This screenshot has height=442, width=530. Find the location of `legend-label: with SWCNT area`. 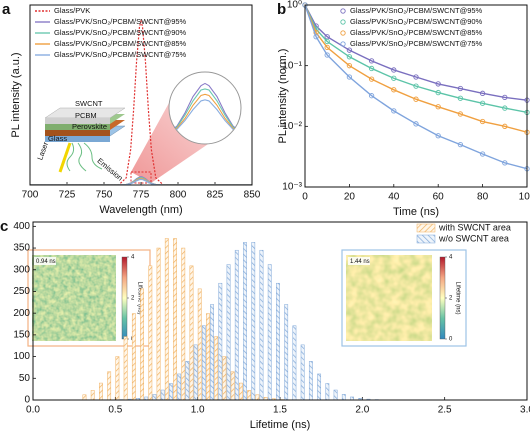

legend-label: with SWCNT area is located at coordinates (474, 227).